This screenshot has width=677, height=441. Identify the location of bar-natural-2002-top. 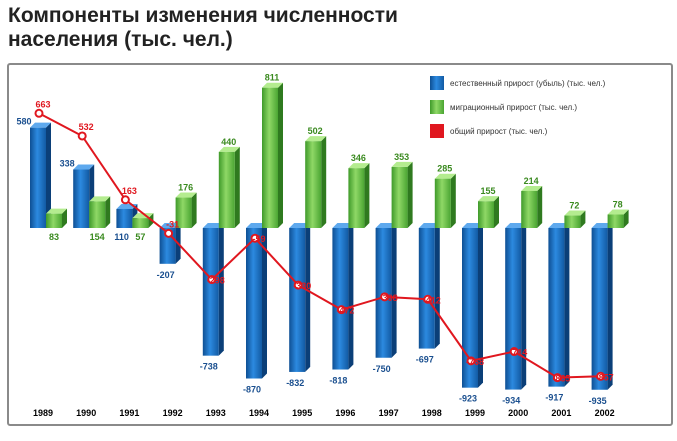
(602, 225).